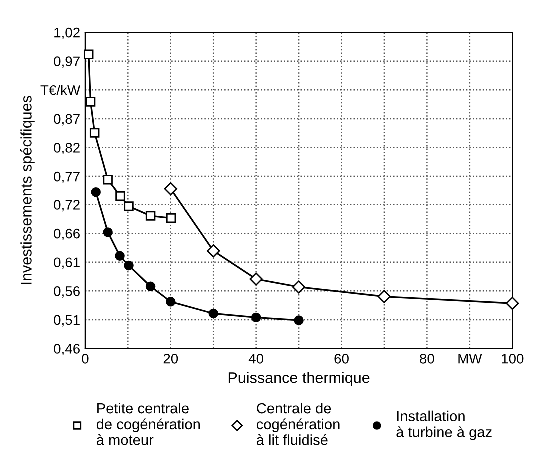  Describe the element at coordinates (427, 359) in the screenshot. I see `x-tick-label: 80` at that location.